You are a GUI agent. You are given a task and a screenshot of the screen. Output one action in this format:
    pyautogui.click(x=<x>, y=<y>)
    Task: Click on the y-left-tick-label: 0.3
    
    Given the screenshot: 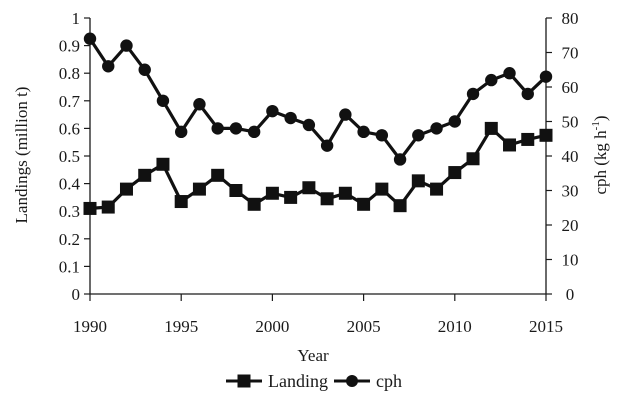 What is the action you would take?
    pyautogui.click(x=69, y=211)
    